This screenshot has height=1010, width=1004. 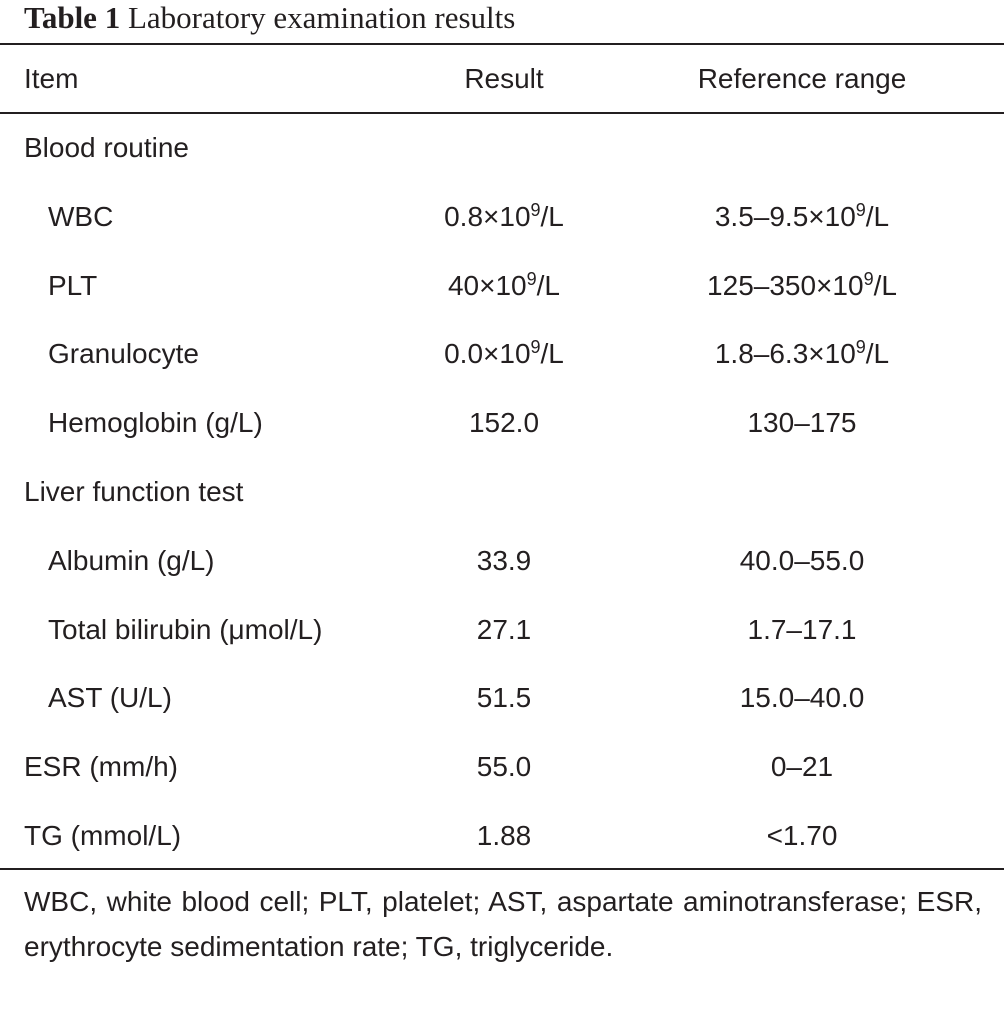 I want to click on cell-item: AST (U/L), so click(x=110, y=698).